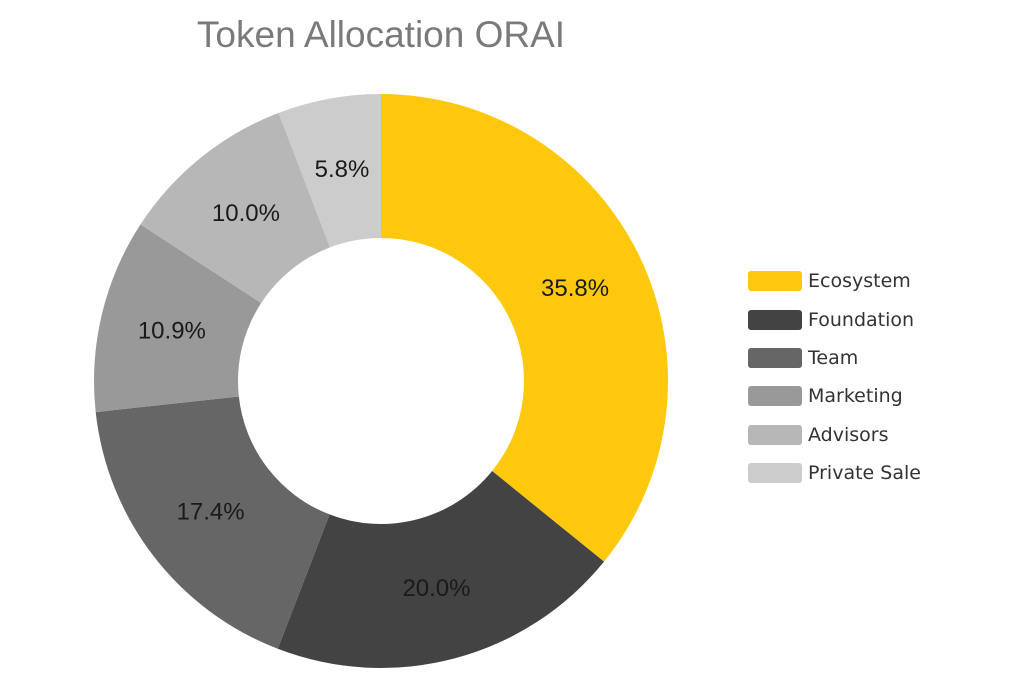 This screenshot has height=700, width=1021. Describe the element at coordinates (833, 357) in the screenshot. I see `legend-label: Team` at that location.